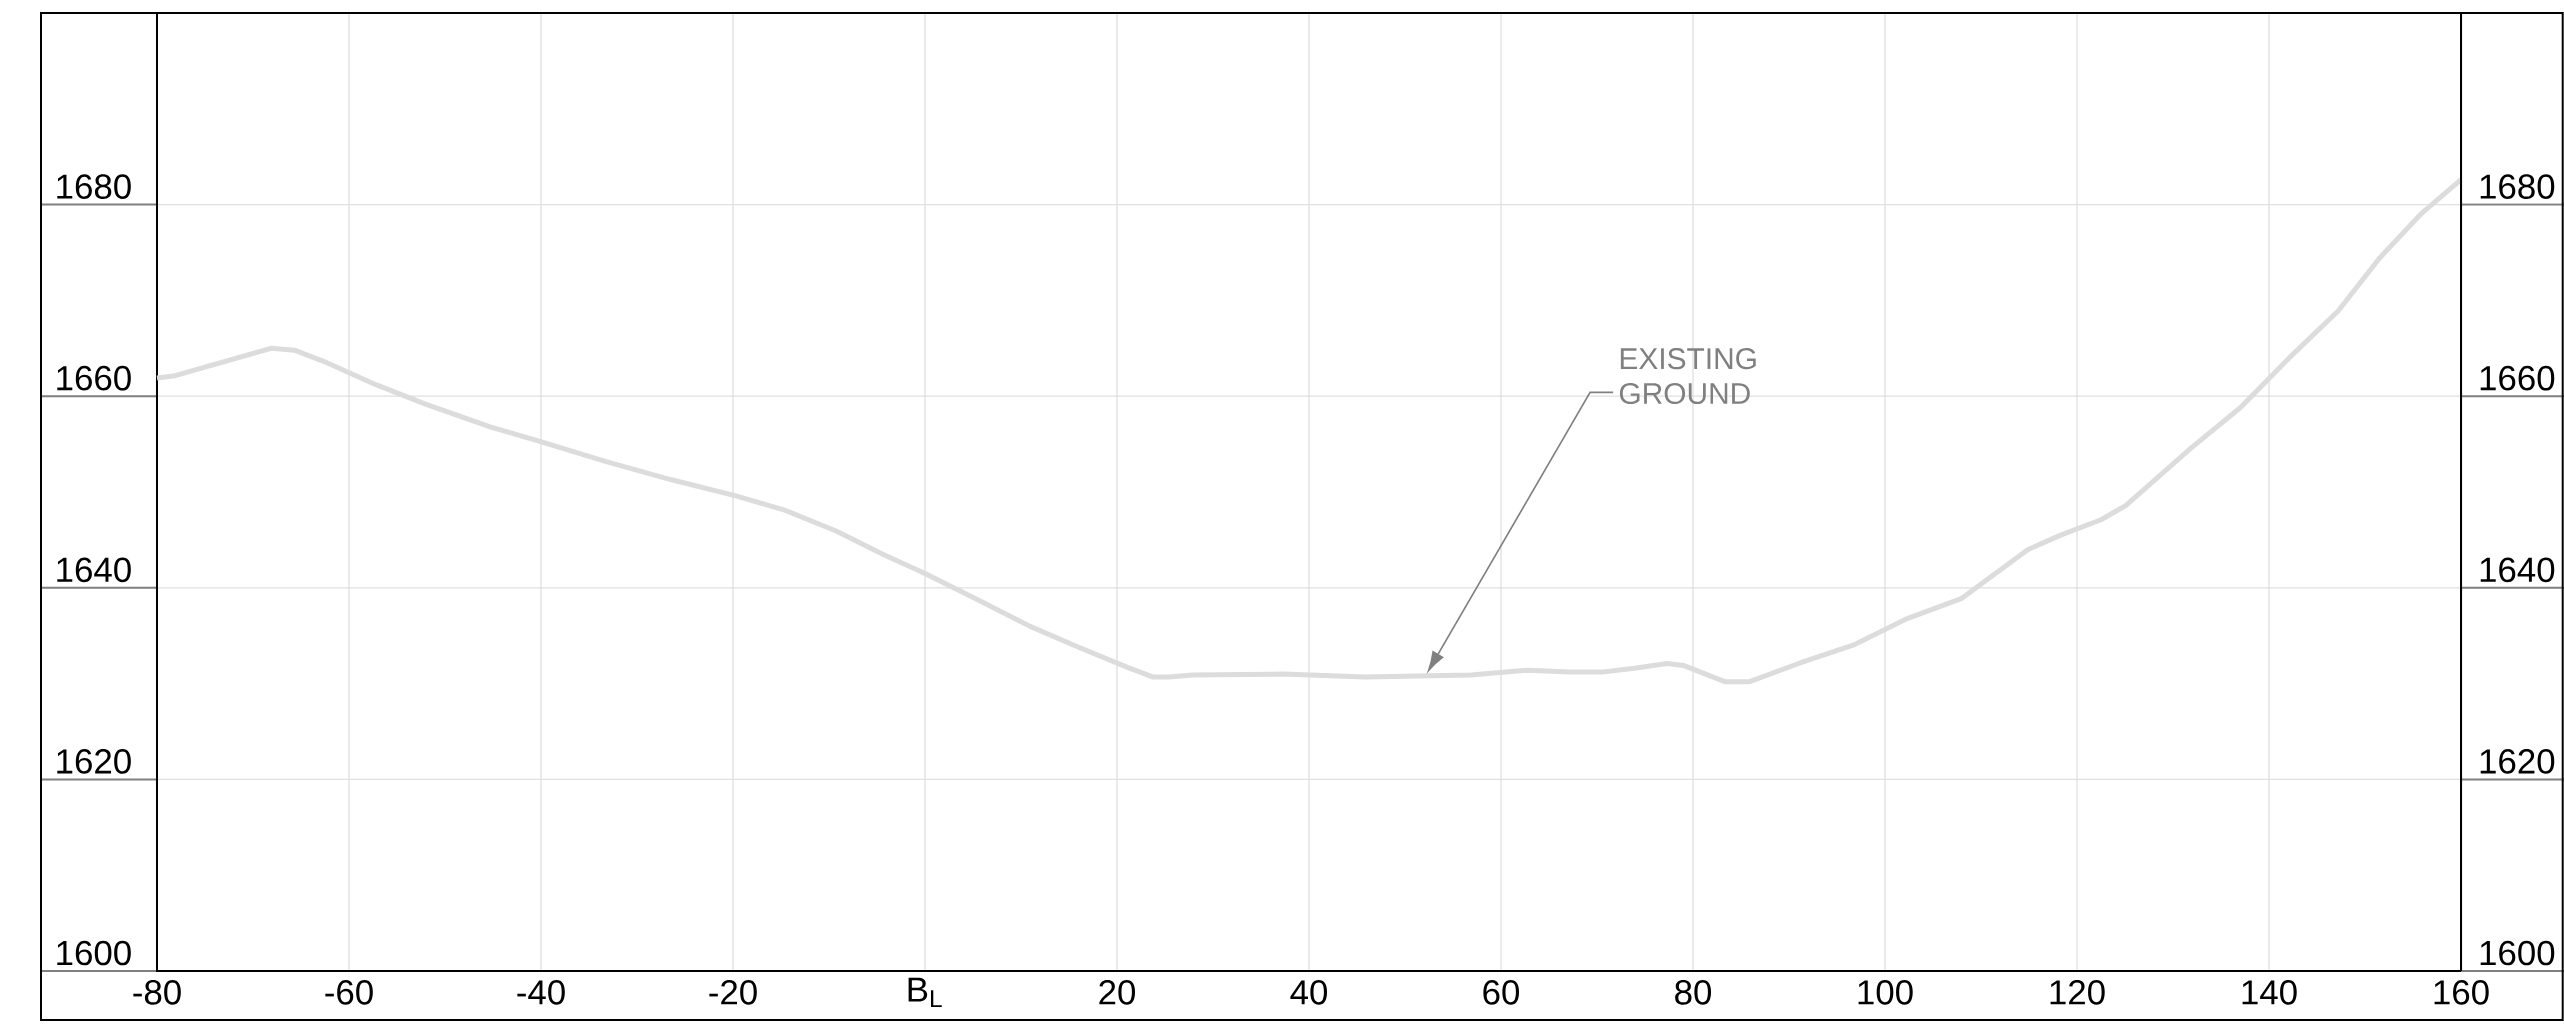 The height and width of the screenshot is (1029, 2564). I want to click on y-tick-label: 1640, so click(94, 570).